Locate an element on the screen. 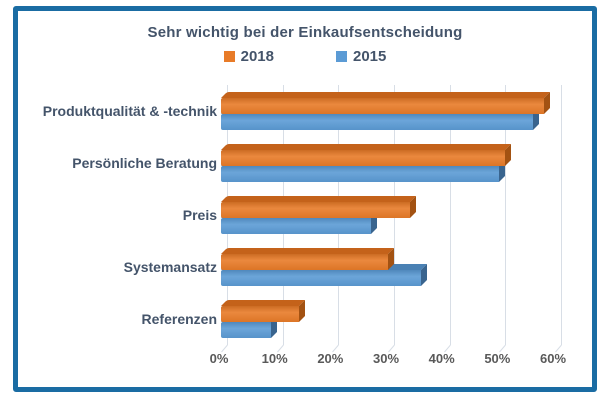  x-tick-label: 10% is located at coordinates (274, 358).